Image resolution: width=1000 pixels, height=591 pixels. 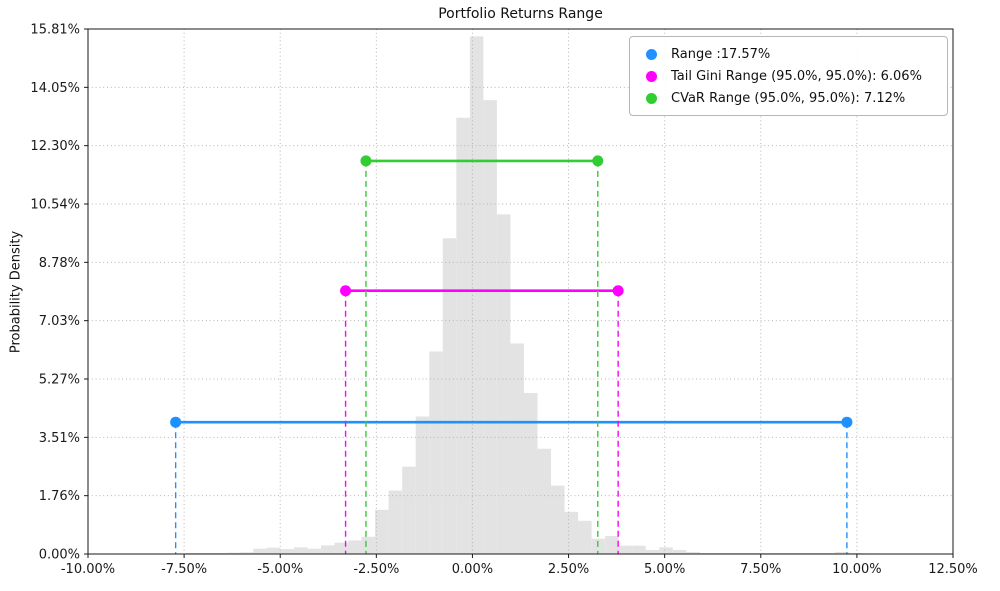 What do you see at coordinates (88, 569) in the screenshot?
I see `x-tick-label: -10.00%` at bounding box center [88, 569].